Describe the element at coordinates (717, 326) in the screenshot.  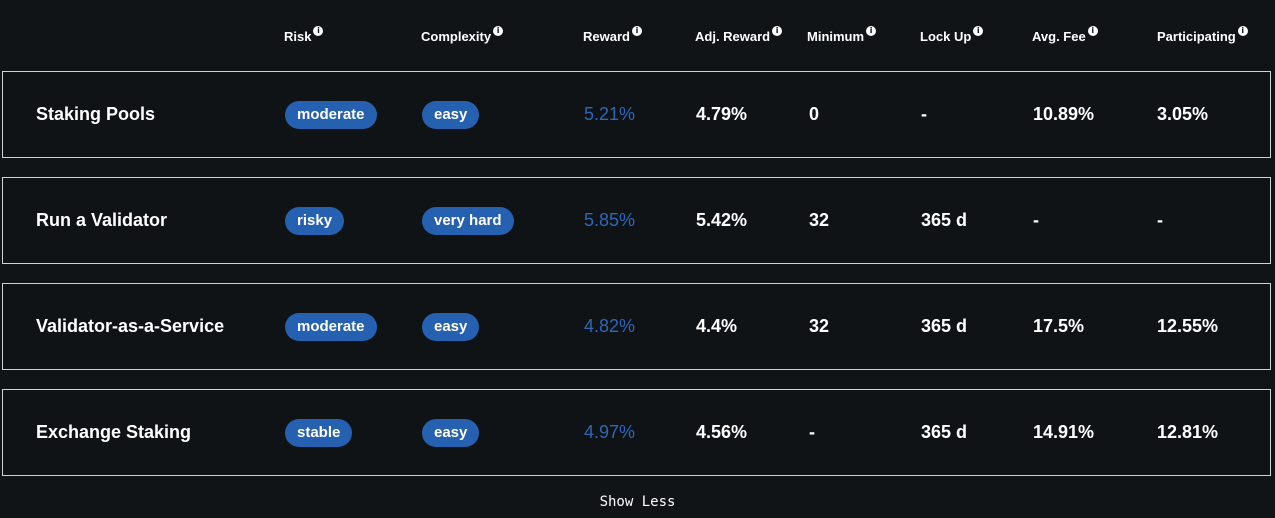
I see `adj-reward-value: 4.4%` at that location.